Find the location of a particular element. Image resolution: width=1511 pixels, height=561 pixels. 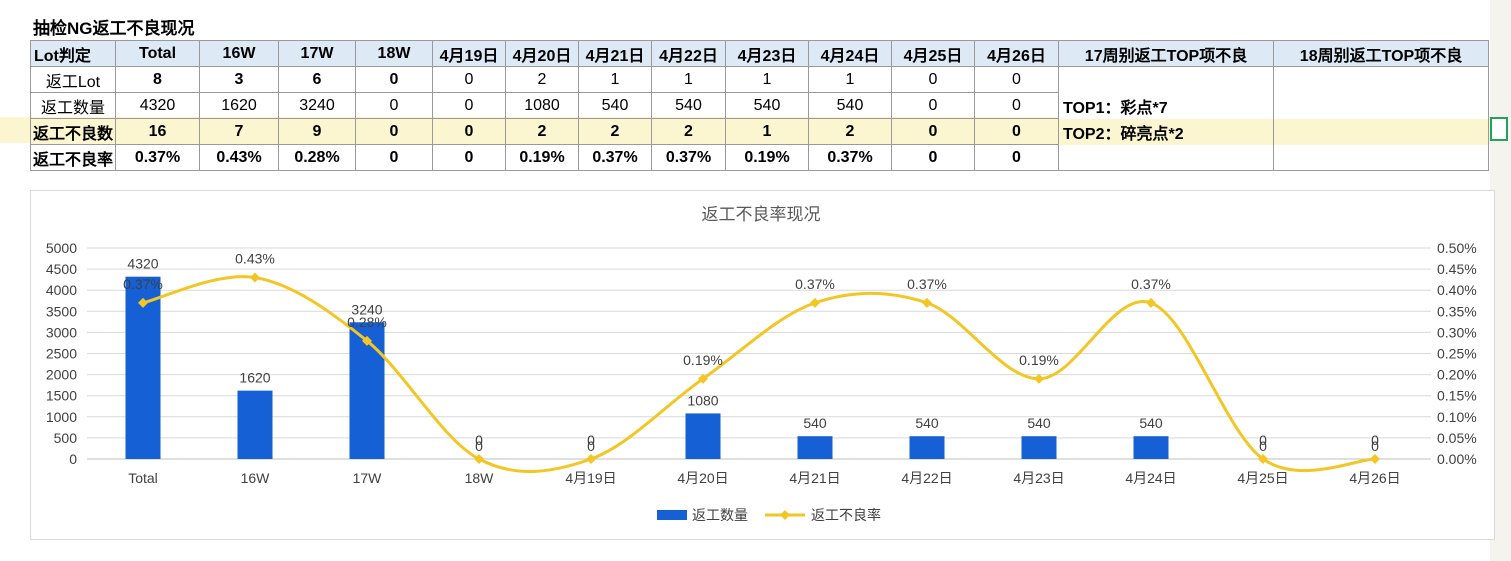

x-tick-label: 16W is located at coordinates (256, 478).